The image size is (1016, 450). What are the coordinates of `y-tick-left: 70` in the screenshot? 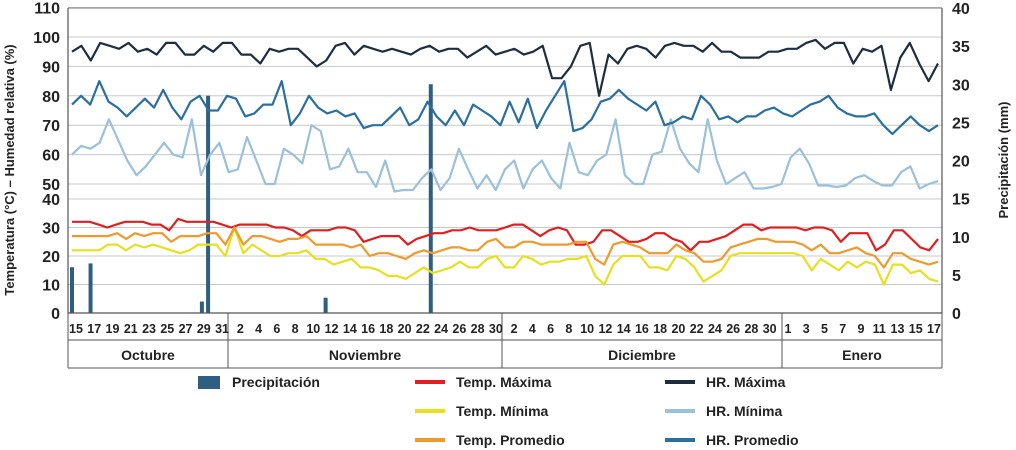 It's located at (51, 126).